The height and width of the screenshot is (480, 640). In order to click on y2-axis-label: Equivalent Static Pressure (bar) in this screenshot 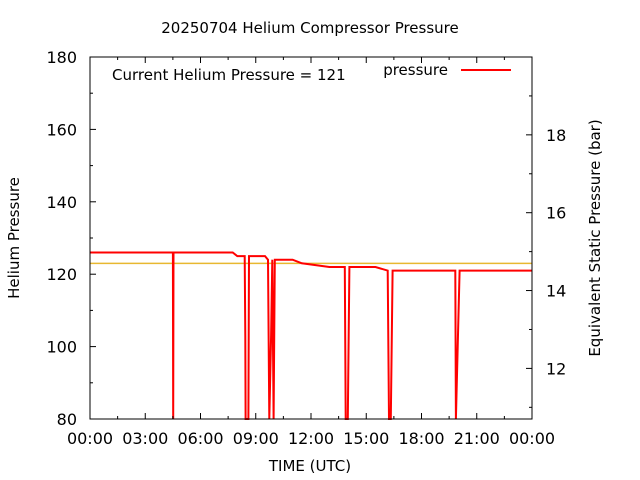, I will do `click(595, 237)`.